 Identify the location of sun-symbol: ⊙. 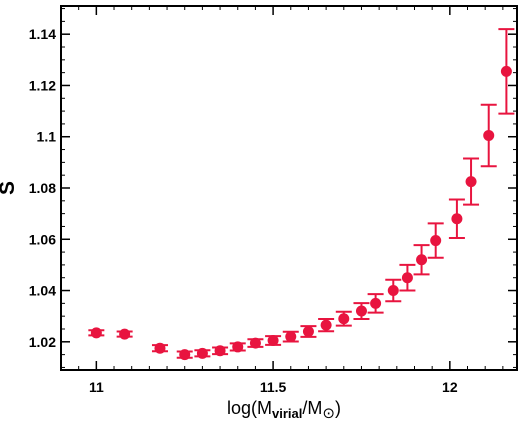
(328, 413).